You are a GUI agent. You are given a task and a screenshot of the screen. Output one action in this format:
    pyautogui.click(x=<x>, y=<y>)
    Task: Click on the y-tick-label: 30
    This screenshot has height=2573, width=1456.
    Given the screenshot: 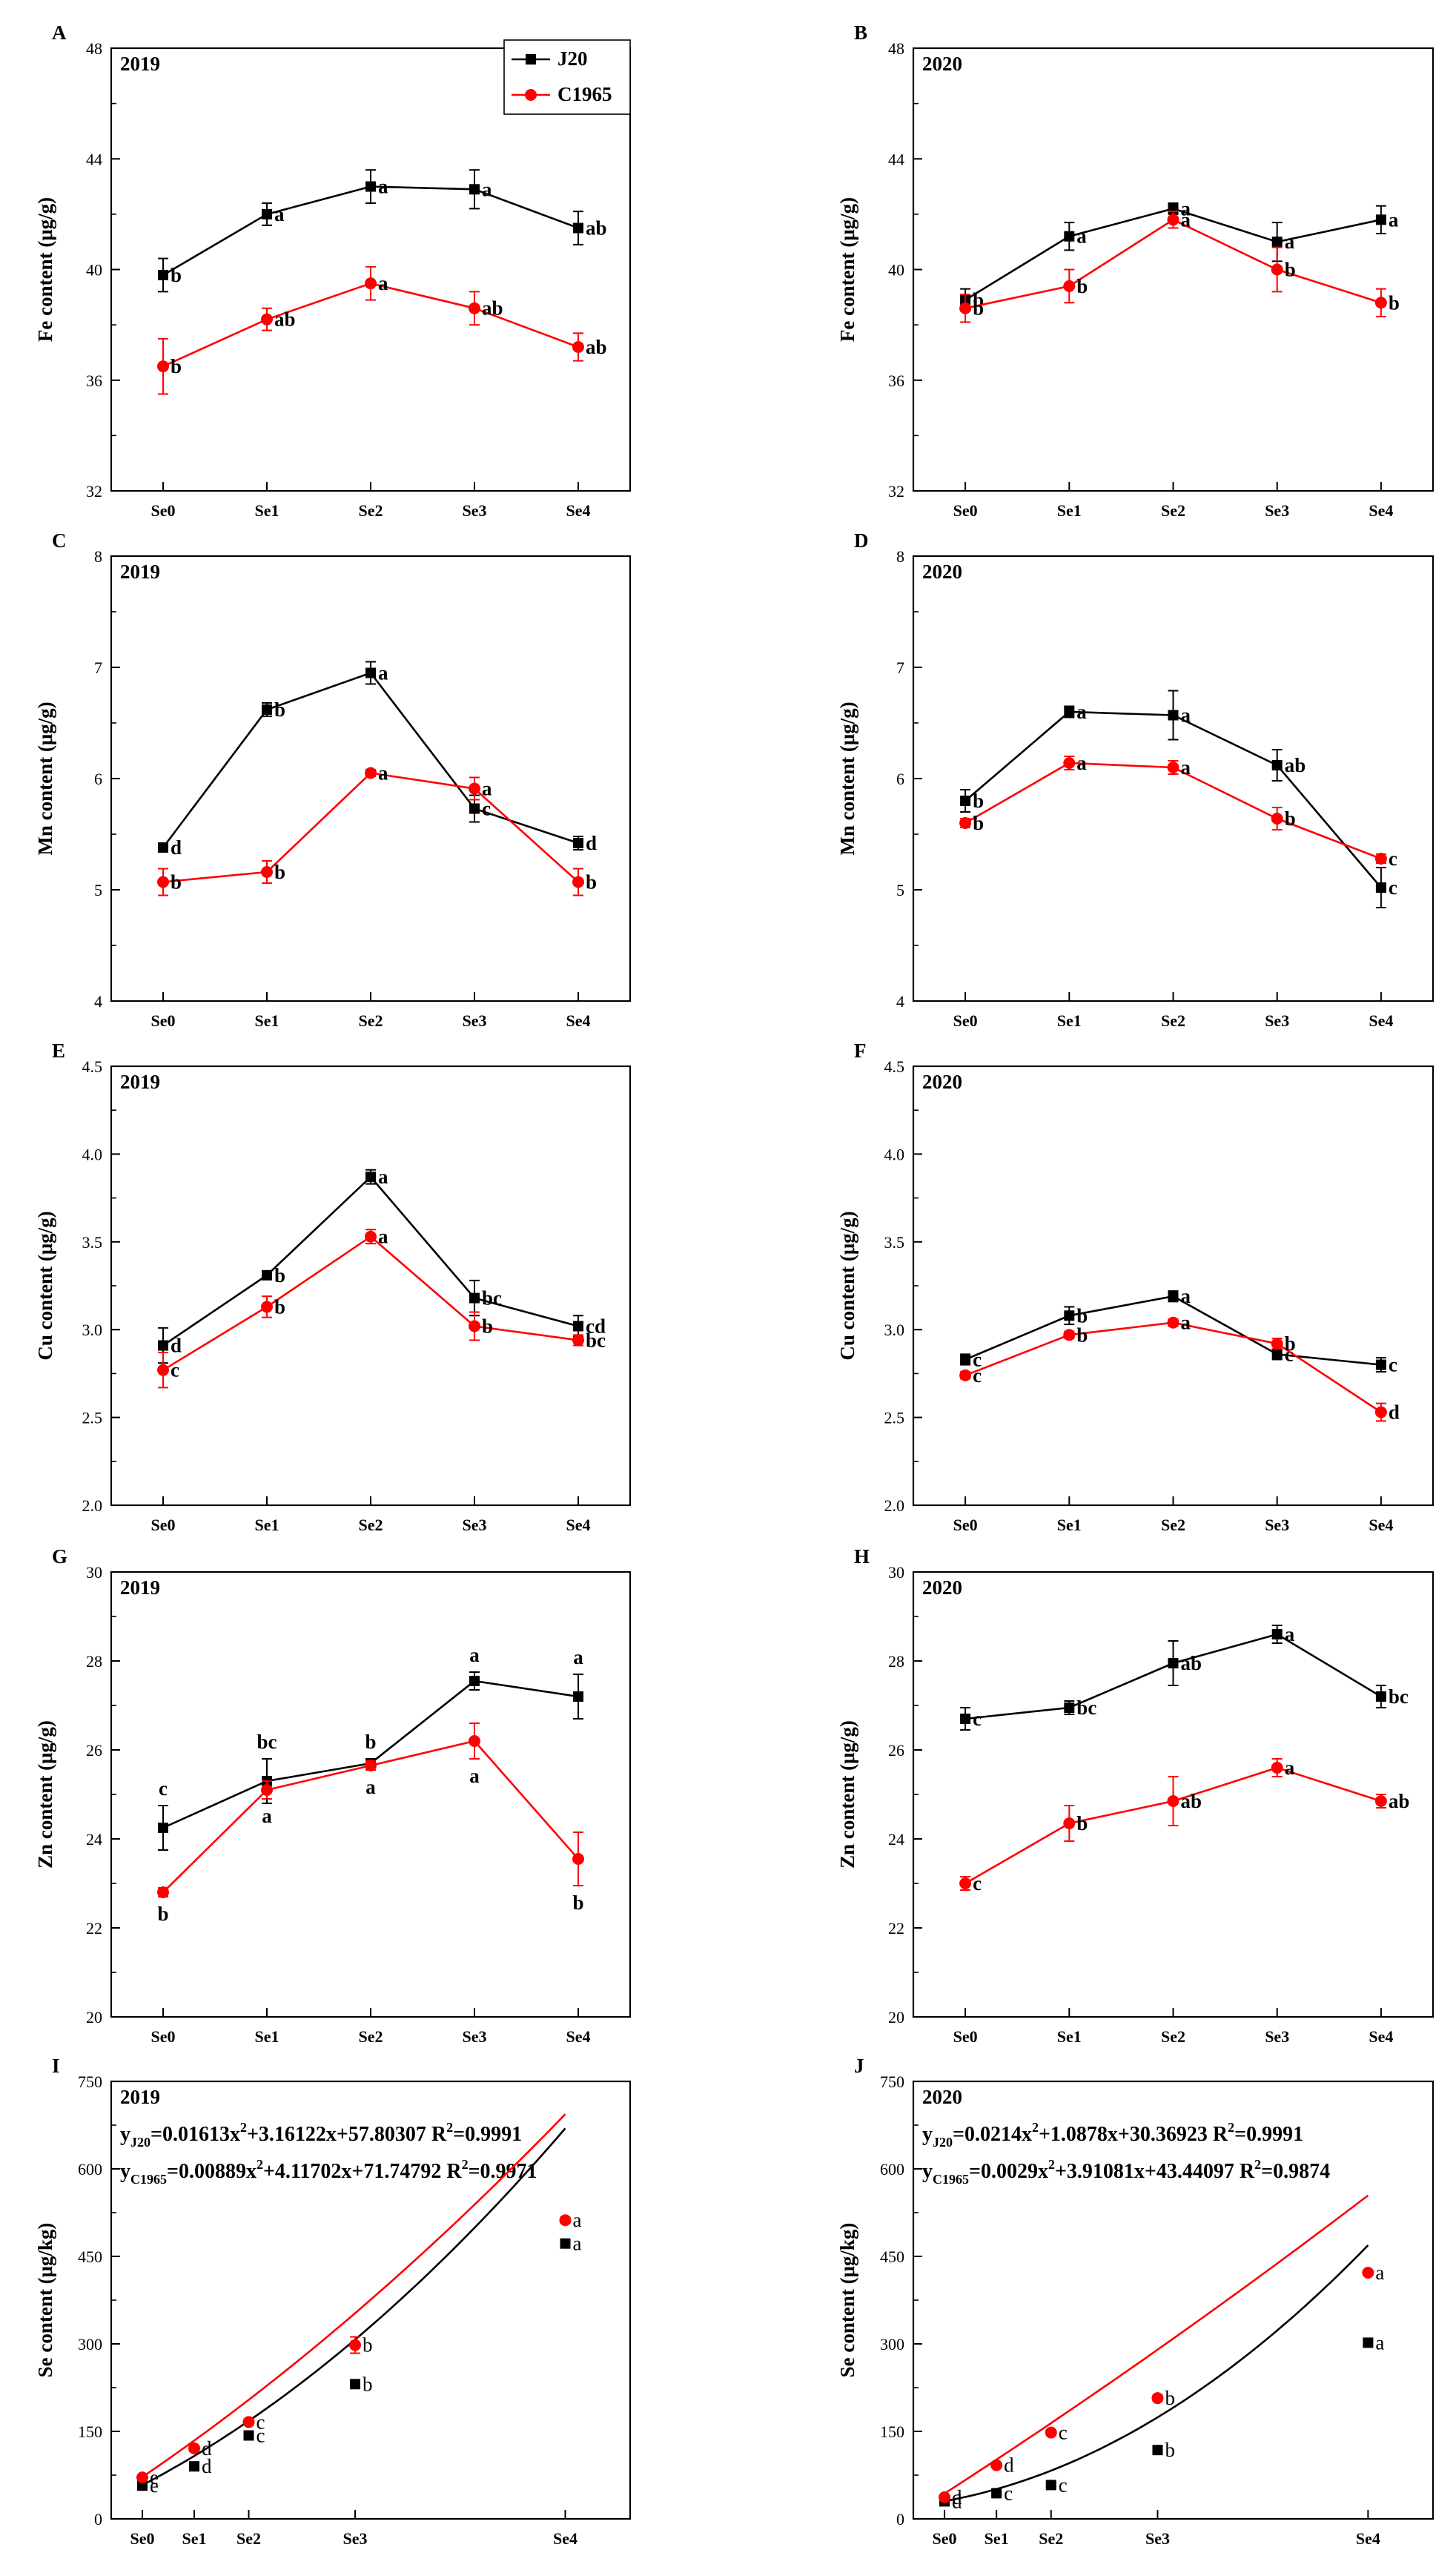 What is the action you would take?
    pyautogui.click(x=896, y=1572)
    